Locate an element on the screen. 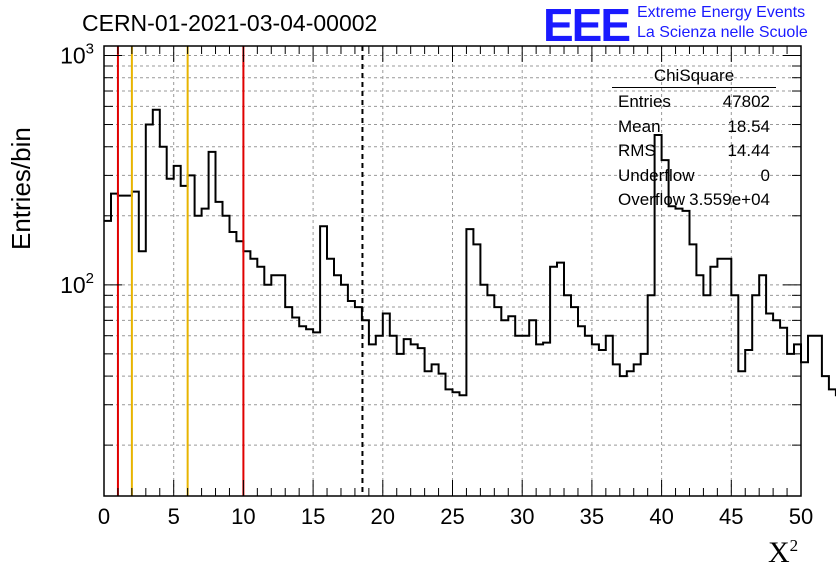 This screenshot has height=572, width=836. x-tick-label: 0 is located at coordinates (104, 516).